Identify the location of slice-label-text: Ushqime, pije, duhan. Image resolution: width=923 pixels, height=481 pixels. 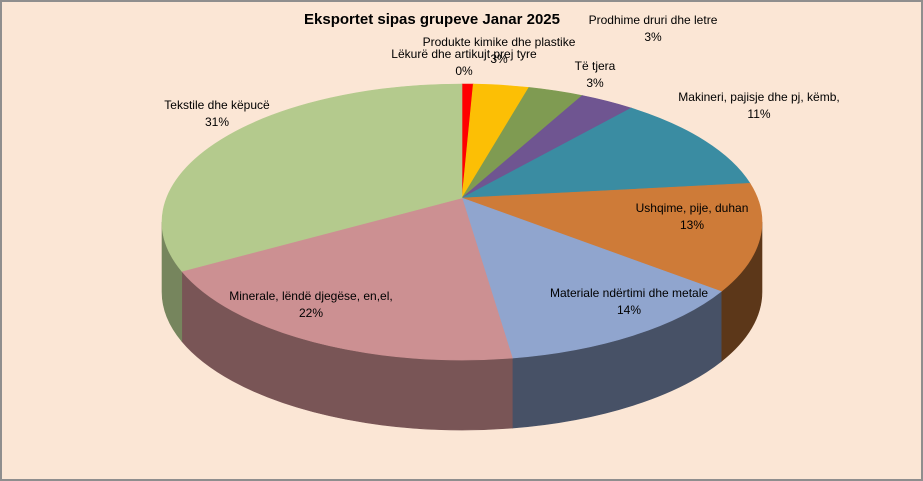
(692, 208).